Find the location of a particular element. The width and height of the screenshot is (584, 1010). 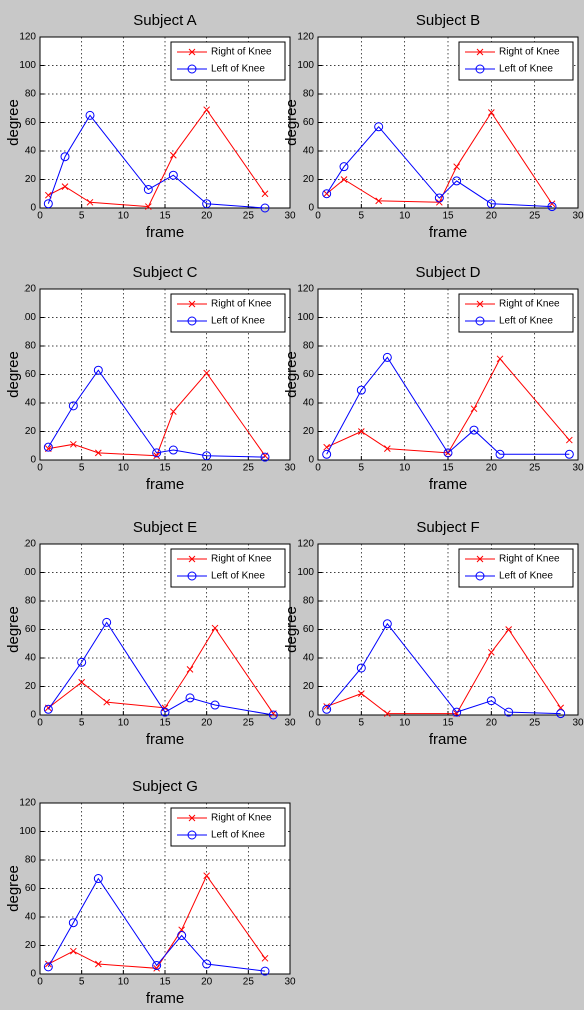

y-tick-label: 40 is located at coordinates (309, 403).